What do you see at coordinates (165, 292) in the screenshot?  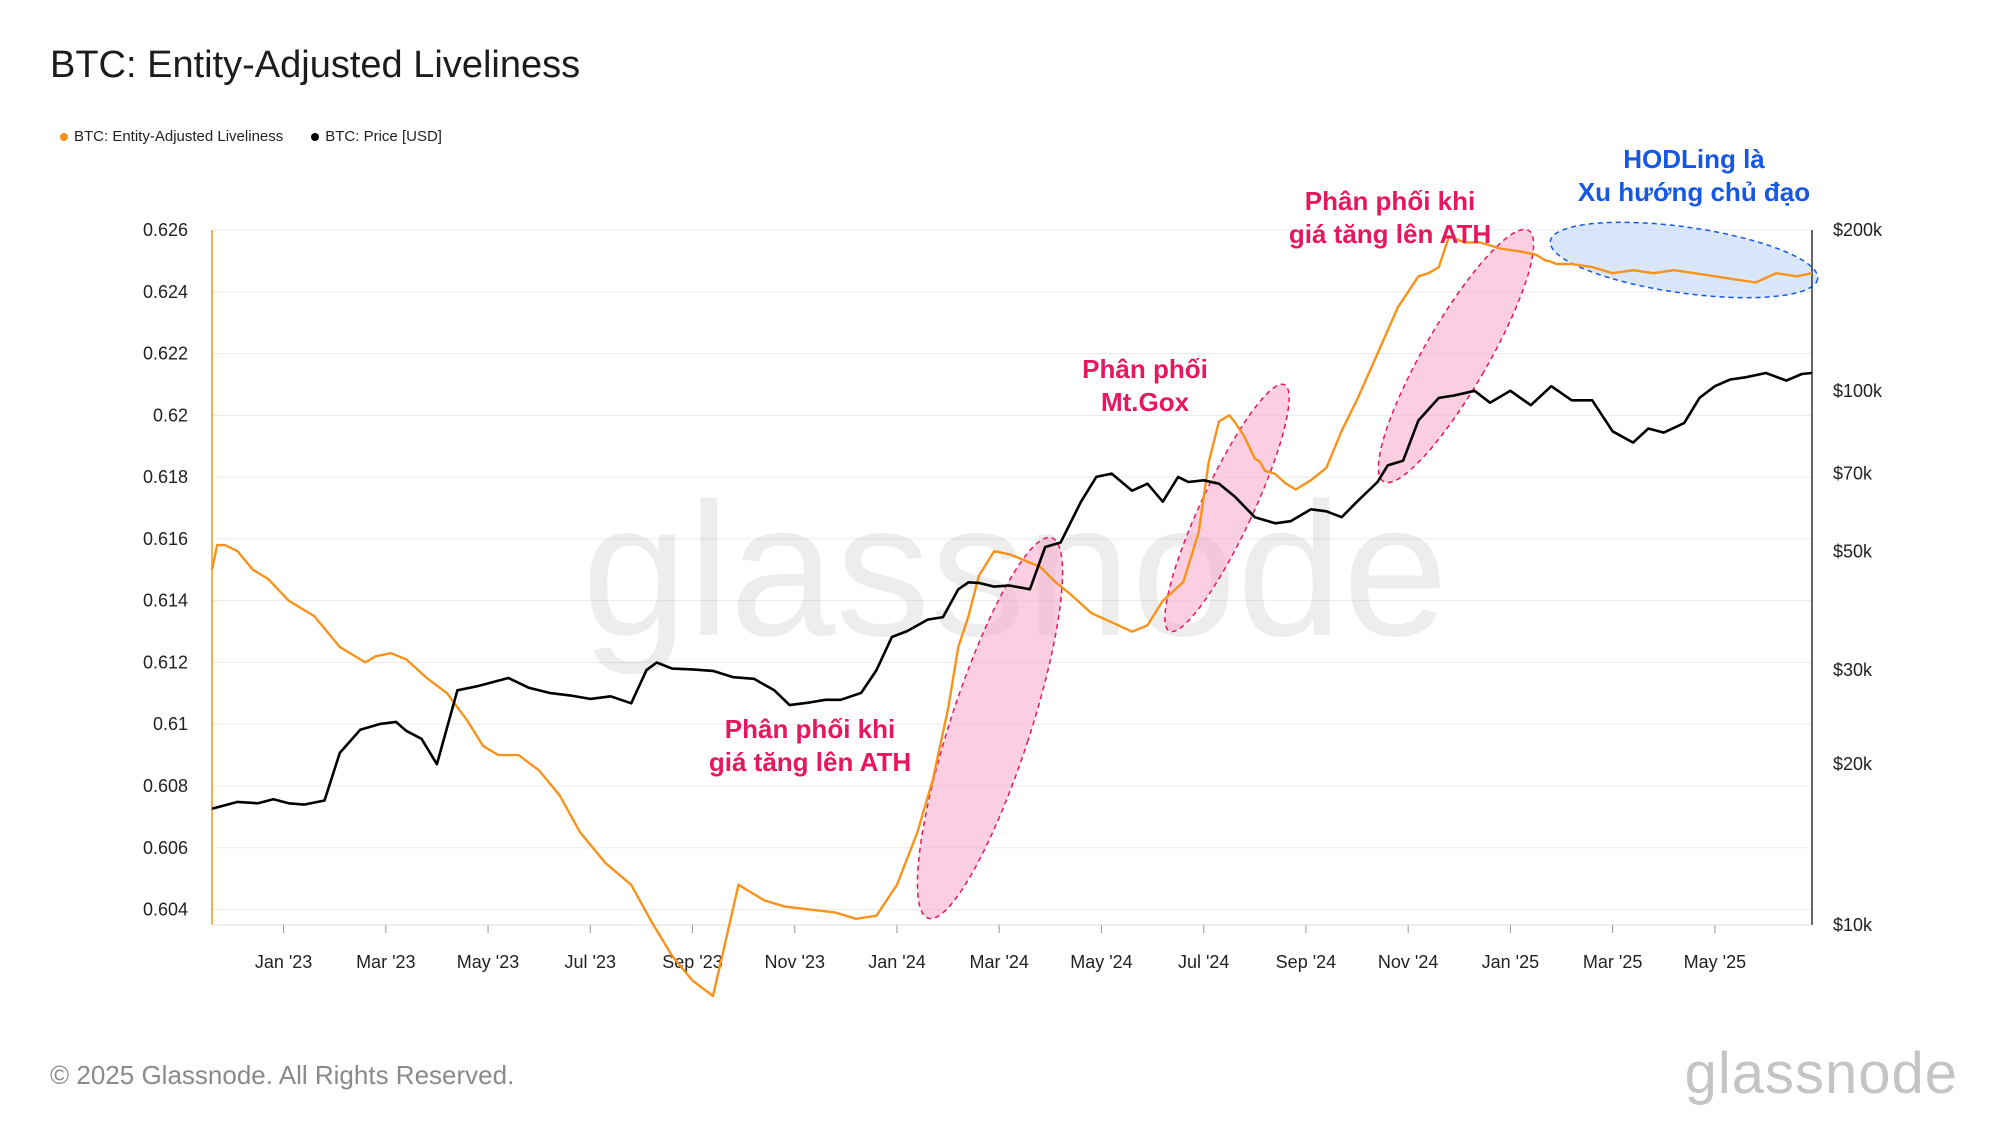 I see `left-tick-label: 0.624` at bounding box center [165, 292].